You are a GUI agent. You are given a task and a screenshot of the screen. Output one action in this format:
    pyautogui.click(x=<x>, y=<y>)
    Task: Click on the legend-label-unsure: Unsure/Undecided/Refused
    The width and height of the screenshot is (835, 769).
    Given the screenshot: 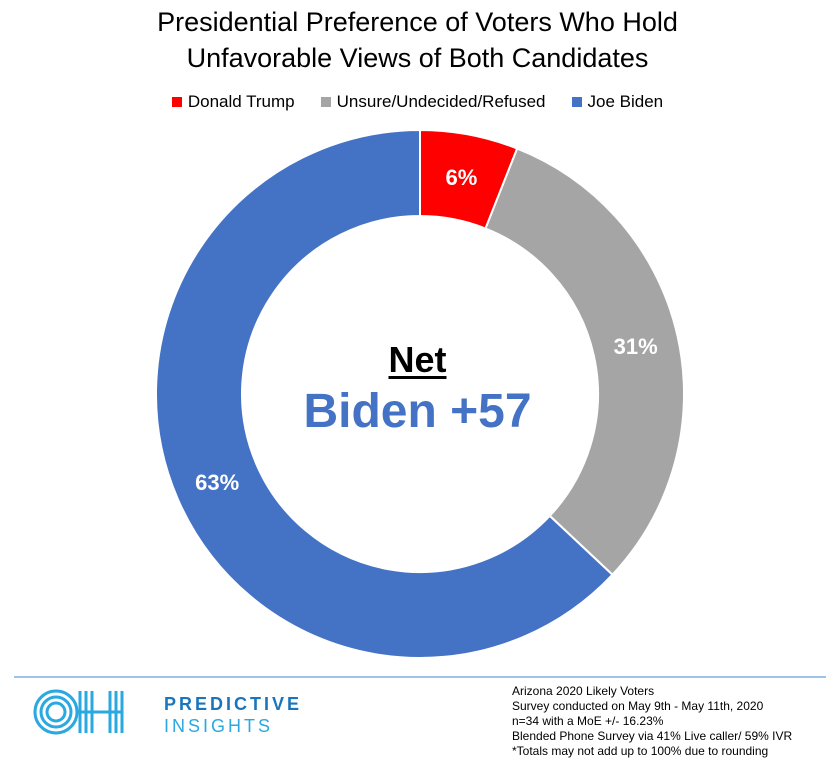 What is the action you would take?
    pyautogui.click(x=441, y=101)
    